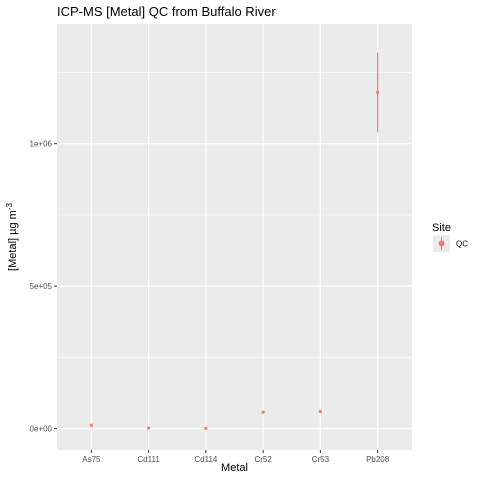 The image size is (480, 480). I want to click on y-tick-label: 5e+05, so click(41, 286).